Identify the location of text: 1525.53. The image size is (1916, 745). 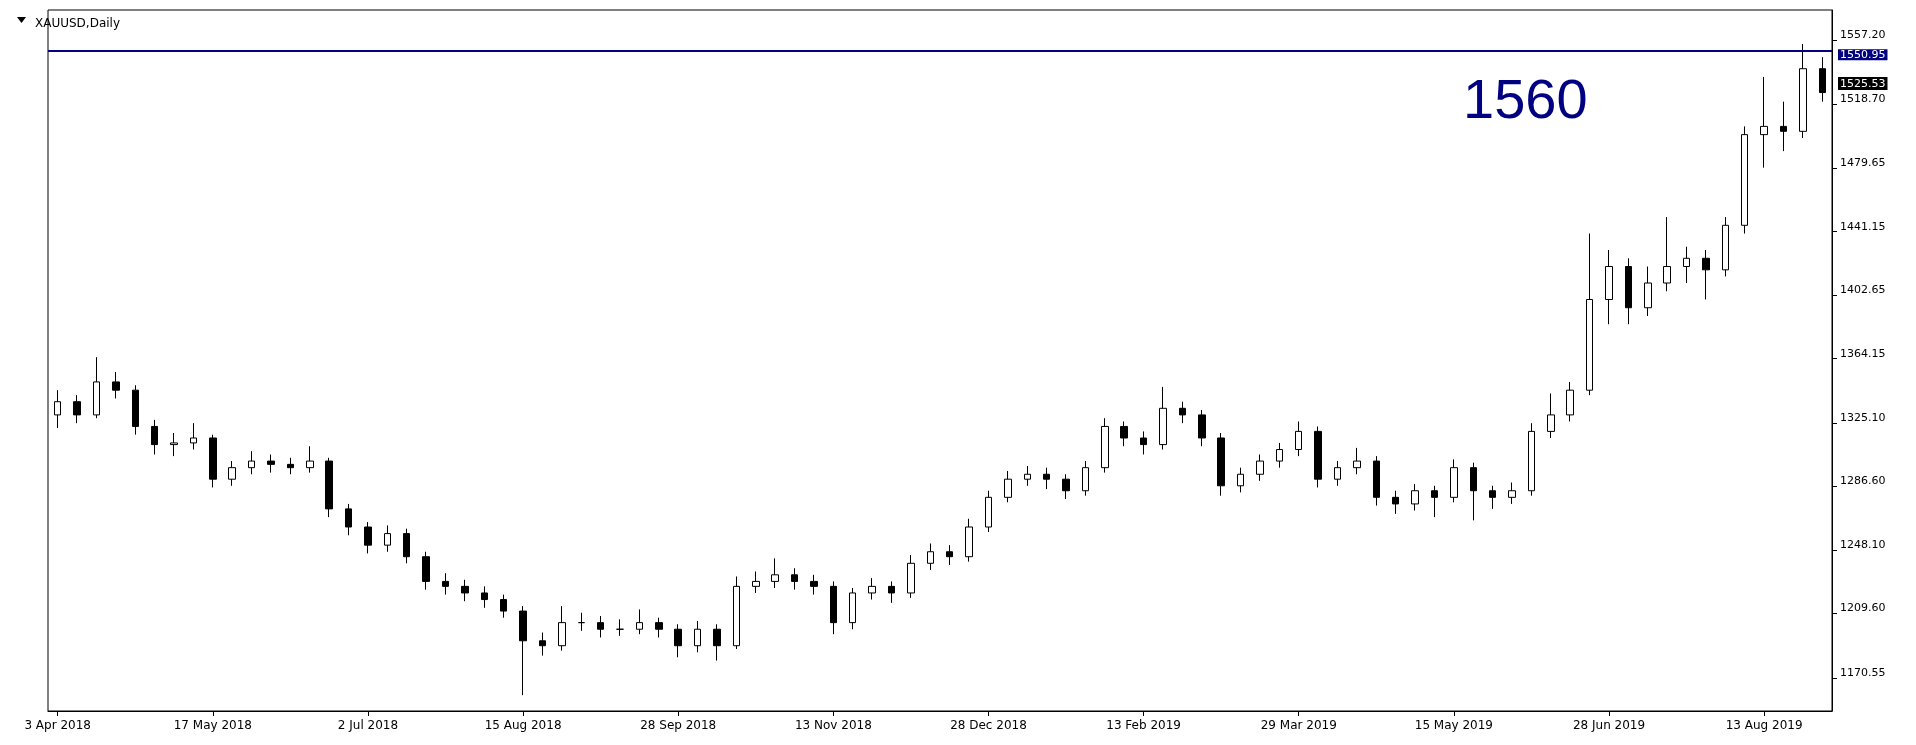
(1863, 83).